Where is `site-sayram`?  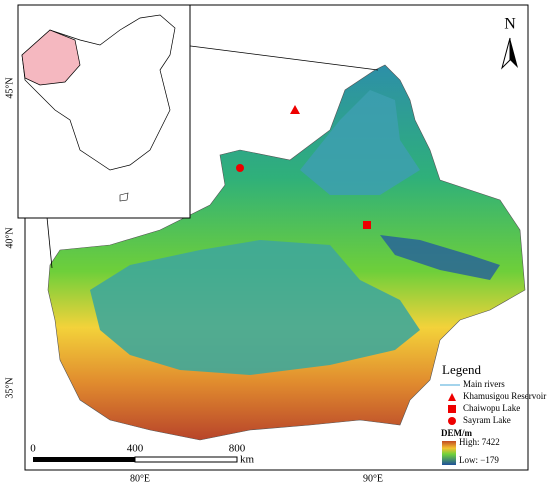 site-sayram is located at coordinates (240, 168).